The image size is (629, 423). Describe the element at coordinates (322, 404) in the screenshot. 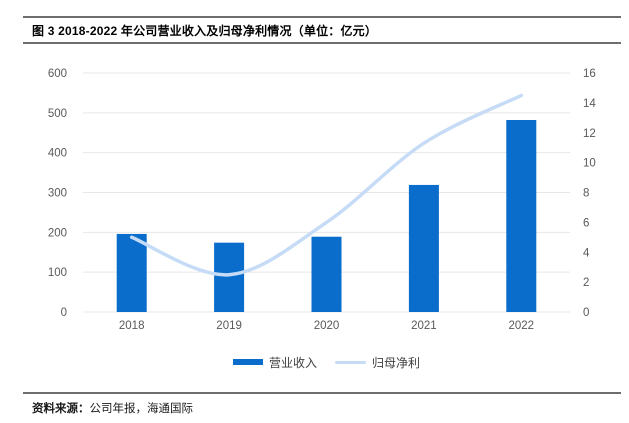

I see `source-block: 资料来源：公司年报，海通国际` at that location.